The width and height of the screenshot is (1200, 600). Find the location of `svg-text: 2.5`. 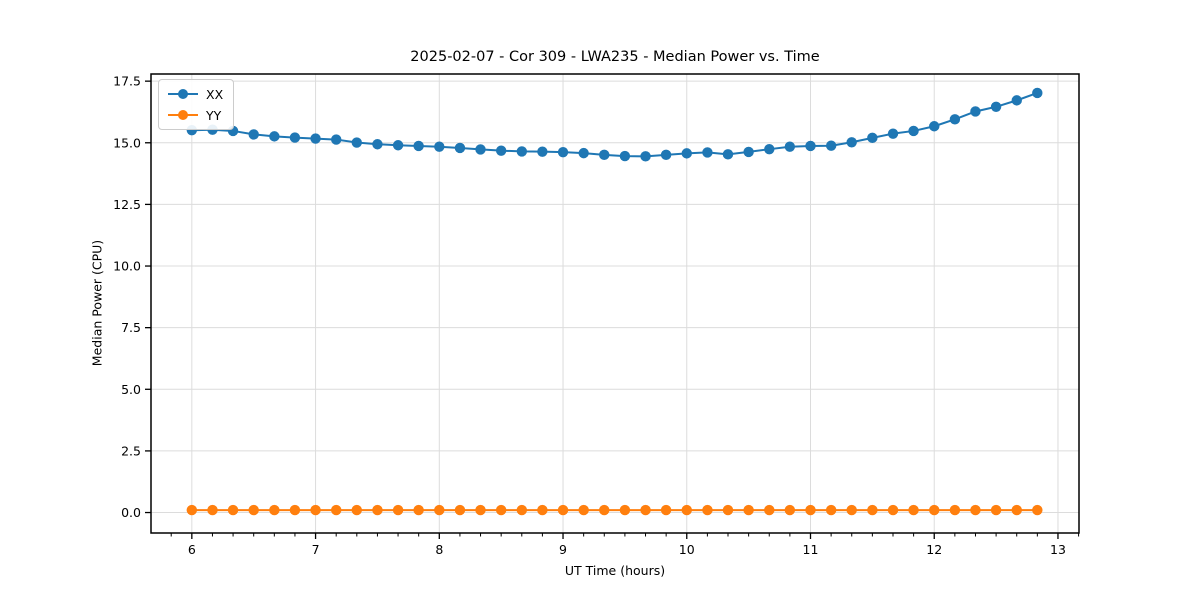

svg-text: 2.5 is located at coordinates (131, 450).